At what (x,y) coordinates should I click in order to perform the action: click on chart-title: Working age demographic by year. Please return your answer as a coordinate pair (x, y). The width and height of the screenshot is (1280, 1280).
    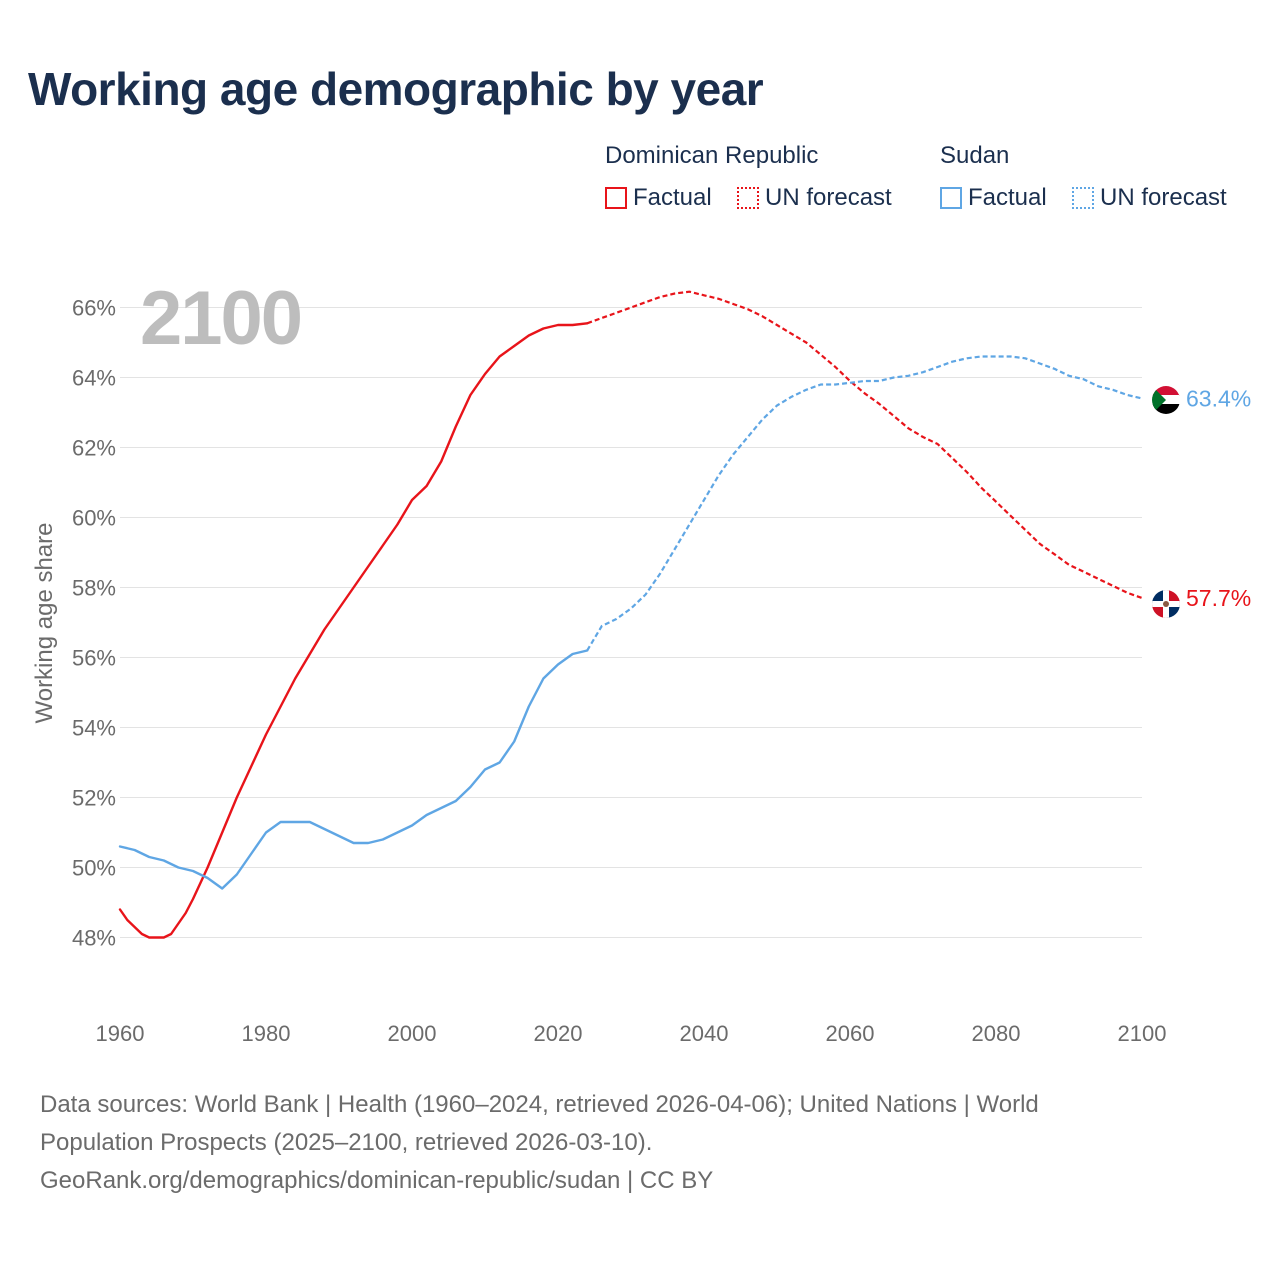
    Looking at the image, I should click on (396, 89).